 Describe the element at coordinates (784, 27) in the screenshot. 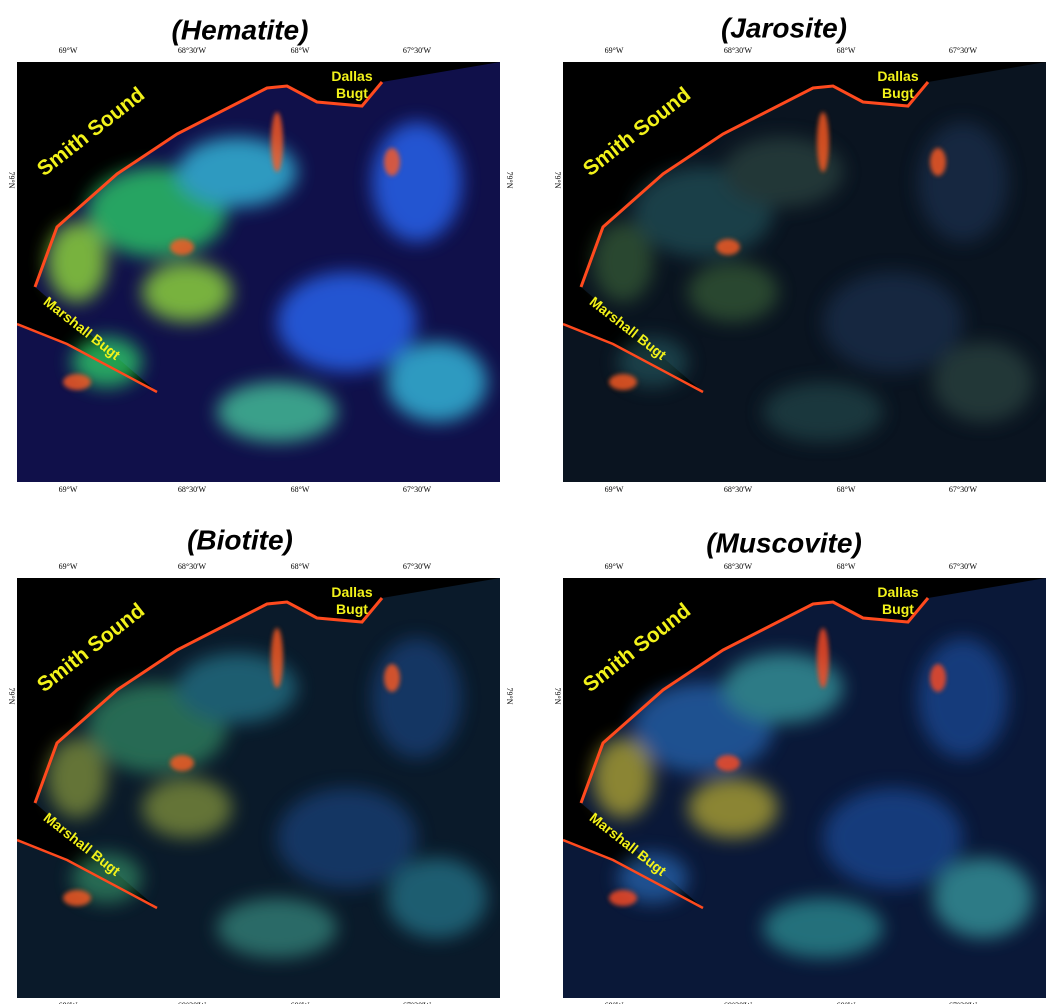

I see `panel-title: (Jarosite)` at that location.